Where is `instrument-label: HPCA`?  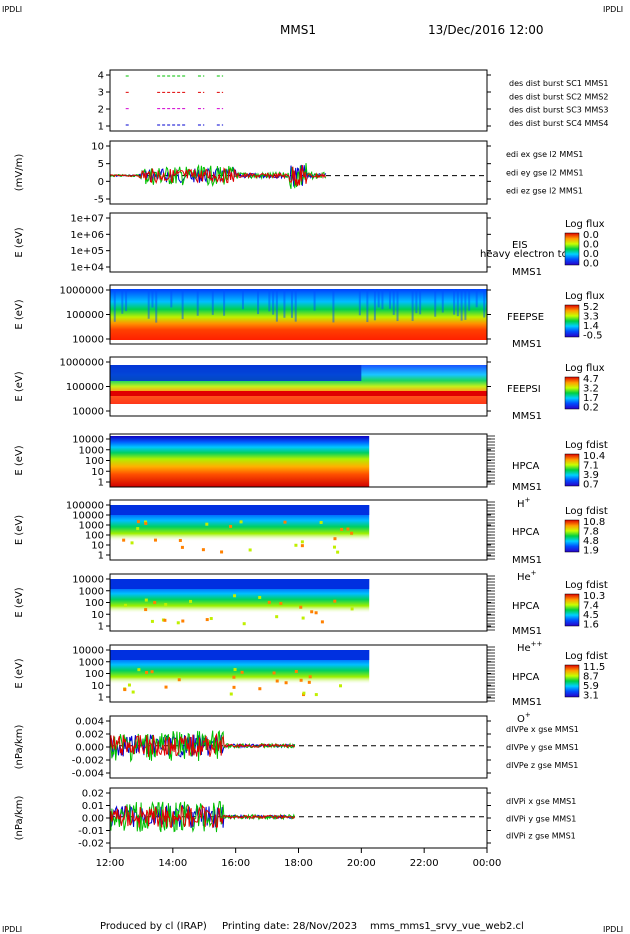 instrument-label: HPCA is located at coordinates (526, 466).